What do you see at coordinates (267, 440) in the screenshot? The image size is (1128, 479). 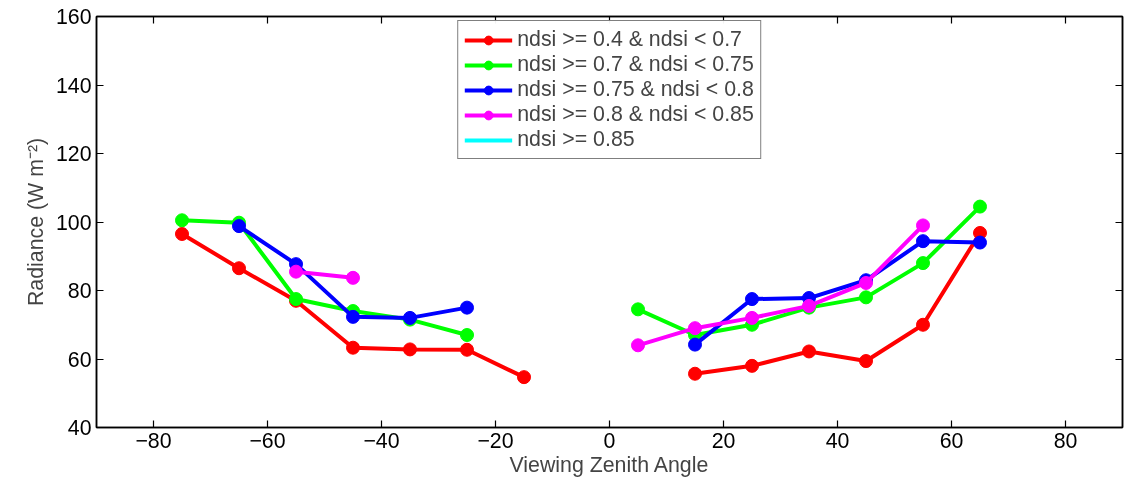 I see `x-tick-label: −60` at bounding box center [267, 440].